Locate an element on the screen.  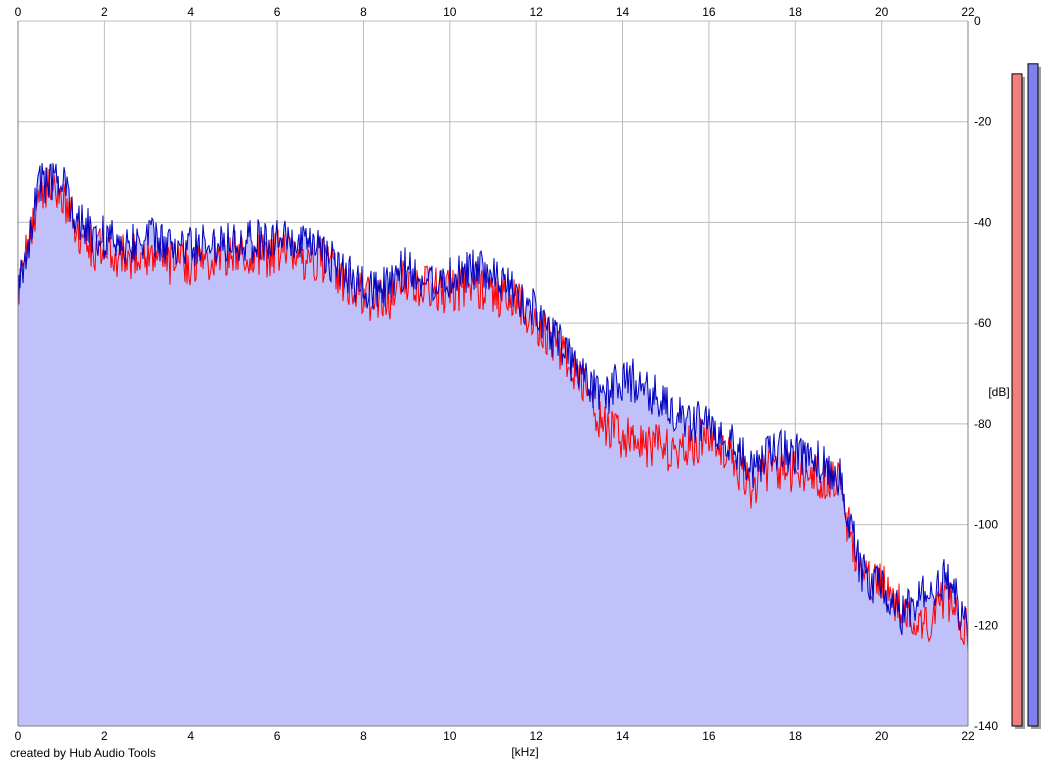
level-meters is located at coordinates (1026, 396).